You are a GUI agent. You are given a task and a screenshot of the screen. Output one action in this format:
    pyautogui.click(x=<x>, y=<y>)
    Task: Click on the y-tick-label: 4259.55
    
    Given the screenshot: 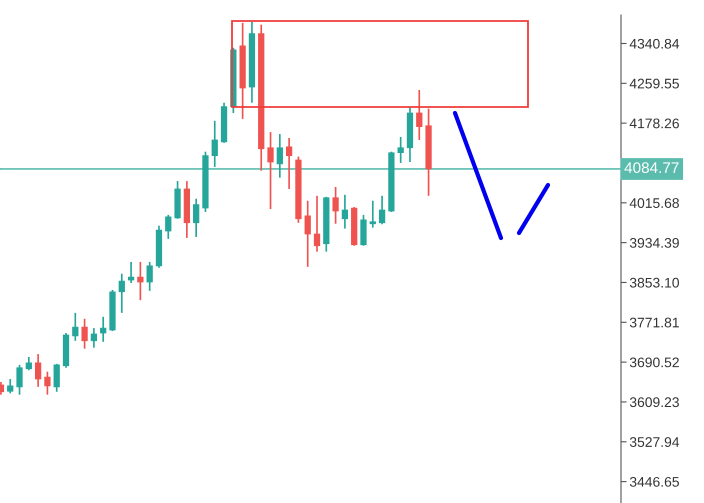 What is the action you would take?
    pyautogui.click(x=654, y=83)
    